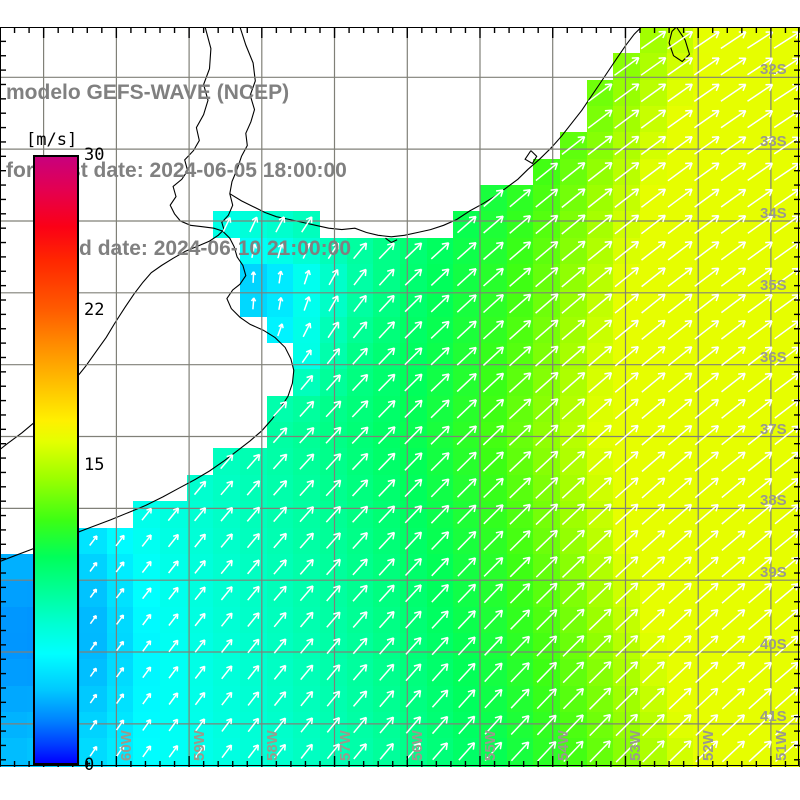 This screenshot has height=800, width=800. Describe the element at coordinates (773, 285) in the screenshot. I see `lat-tick-label: 35S` at that location.